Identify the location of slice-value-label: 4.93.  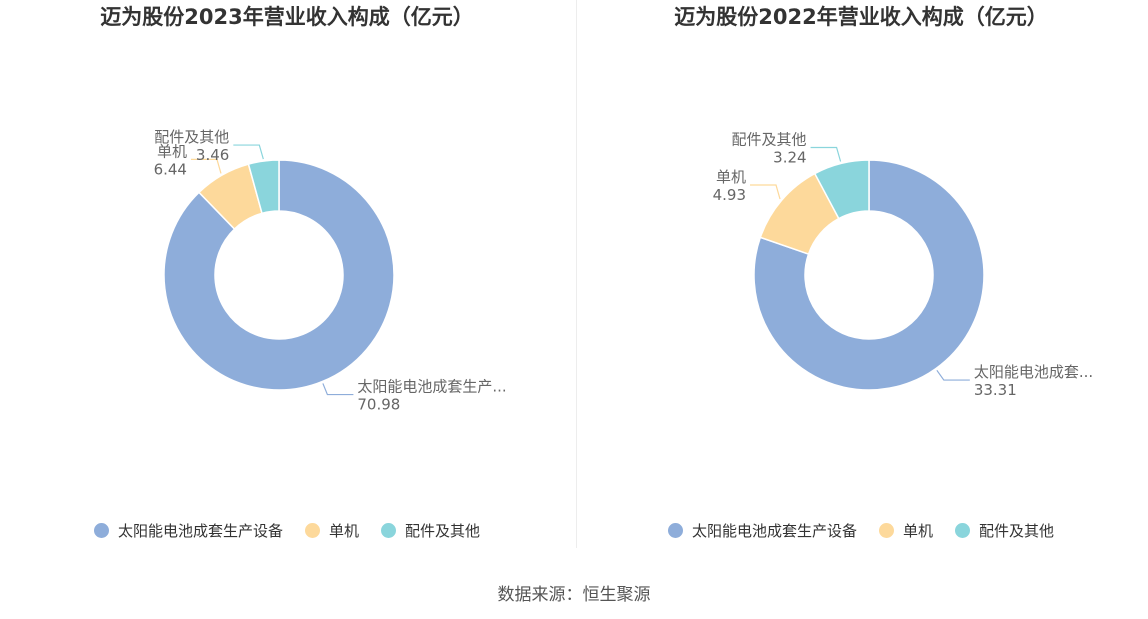
(729, 195).